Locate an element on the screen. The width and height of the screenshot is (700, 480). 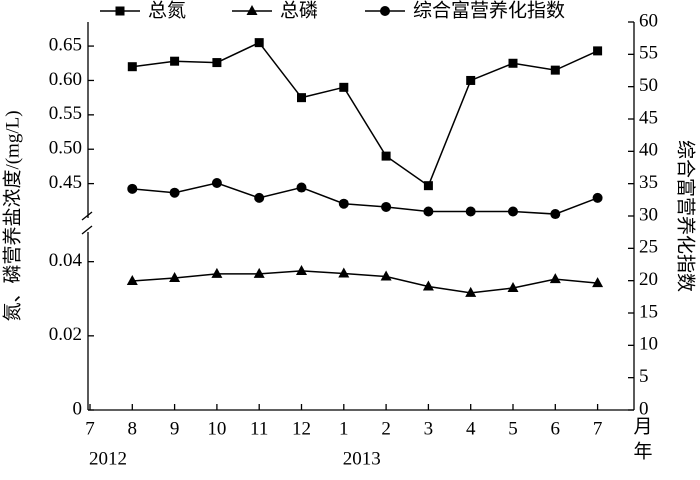
y-tick-label: 0.55 is located at coordinates (65, 113).